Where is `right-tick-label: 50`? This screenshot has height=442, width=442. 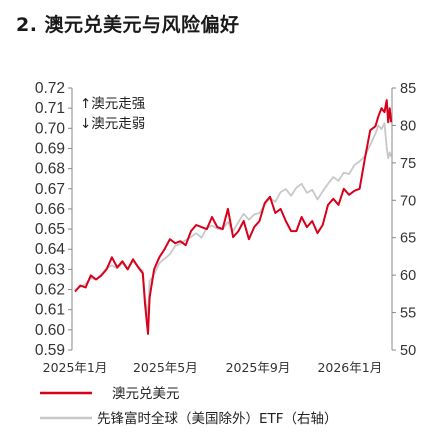 right-tick-label: 50 is located at coordinates (408, 351).